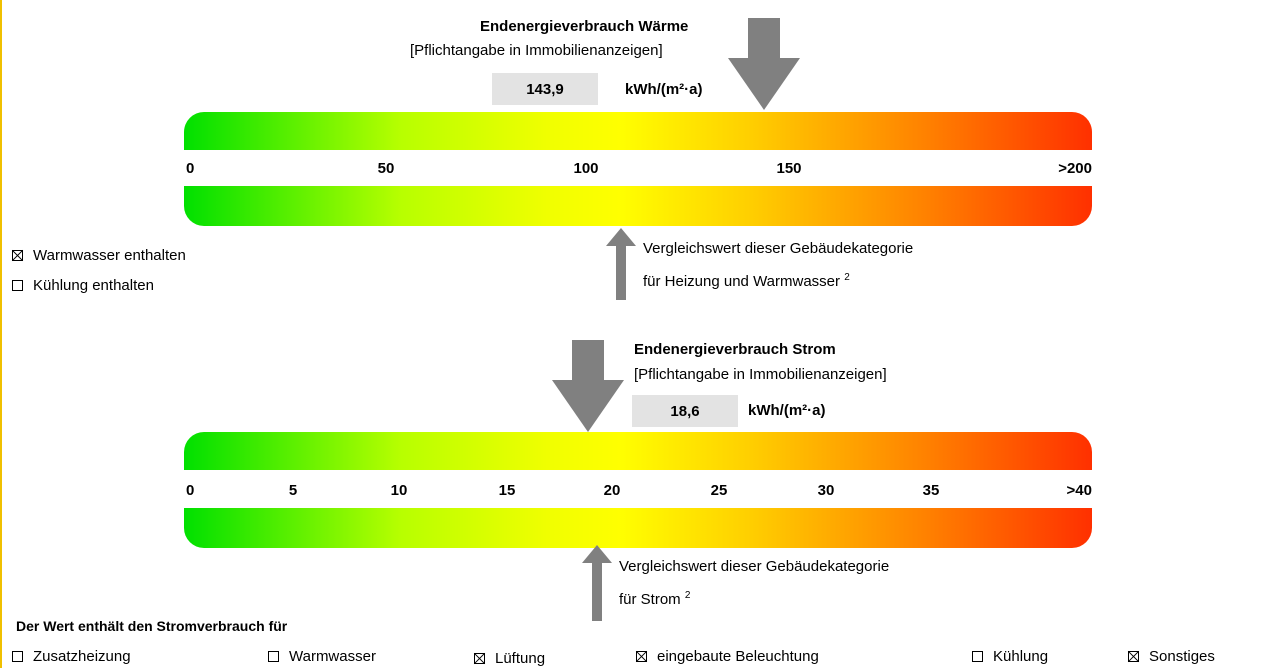 The width and height of the screenshot is (1271, 668). What do you see at coordinates (386, 168) in the screenshot?
I see `heat-tick: 50` at bounding box center [386, 168].